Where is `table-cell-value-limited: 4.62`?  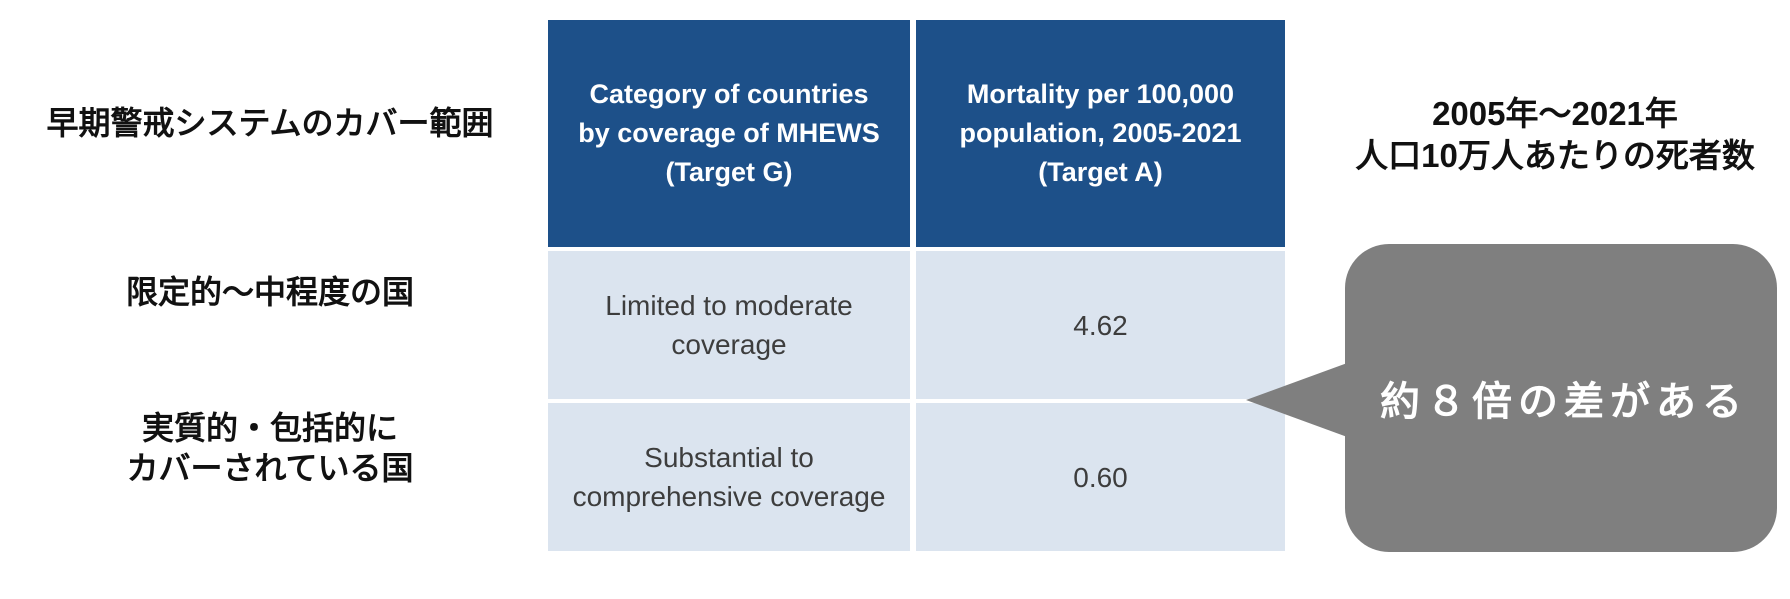
table-cell-value-limited: 4.62 is located at coordinates (1100, 325).